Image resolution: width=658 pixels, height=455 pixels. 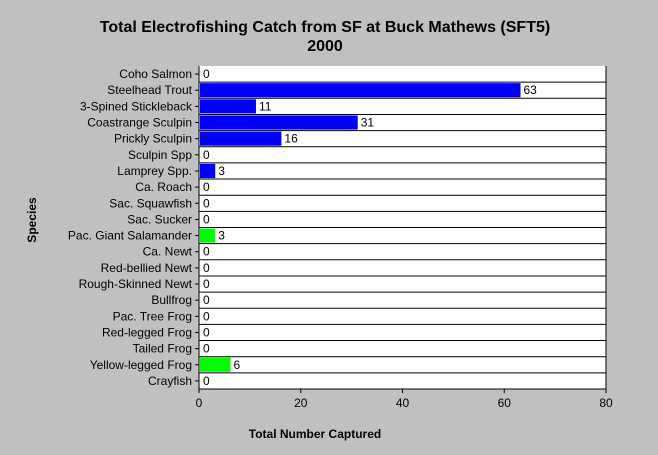 I want to click on category-label: Pac. Tree Frog, so click(x=152, y=316).